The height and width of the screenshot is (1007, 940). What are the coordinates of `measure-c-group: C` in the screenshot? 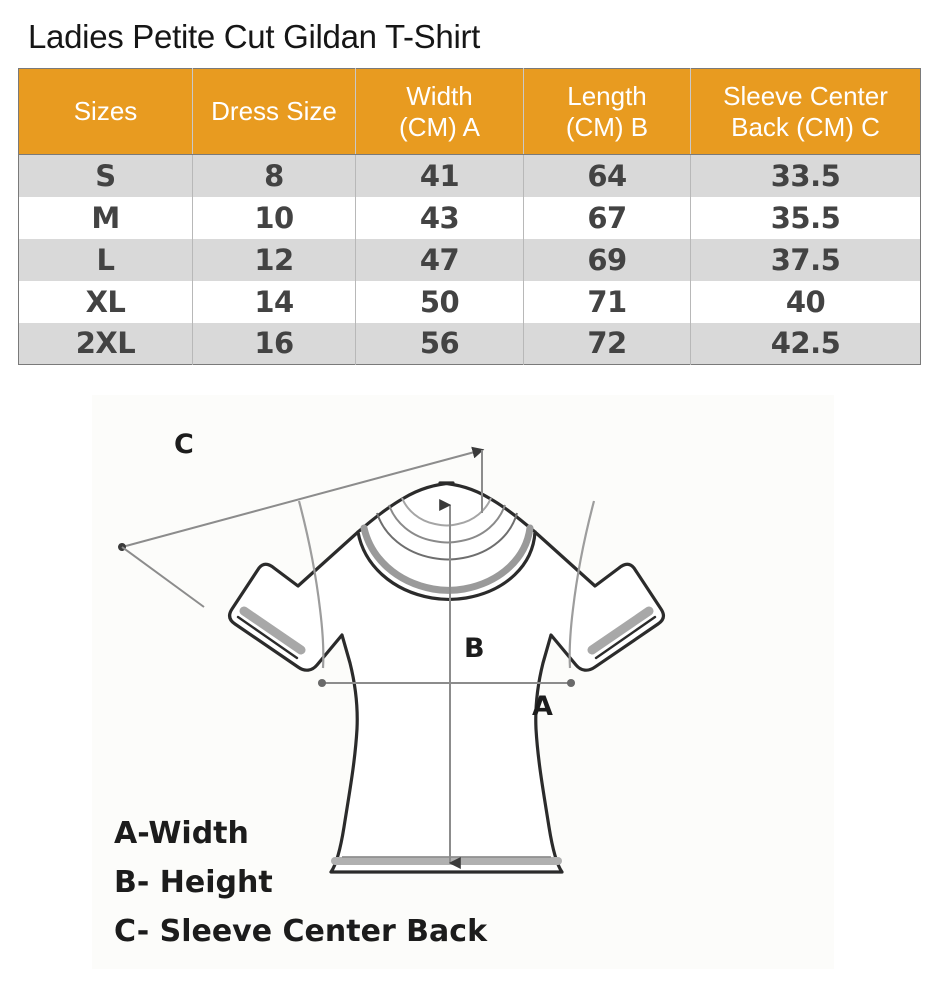 It's located at (301, 518).